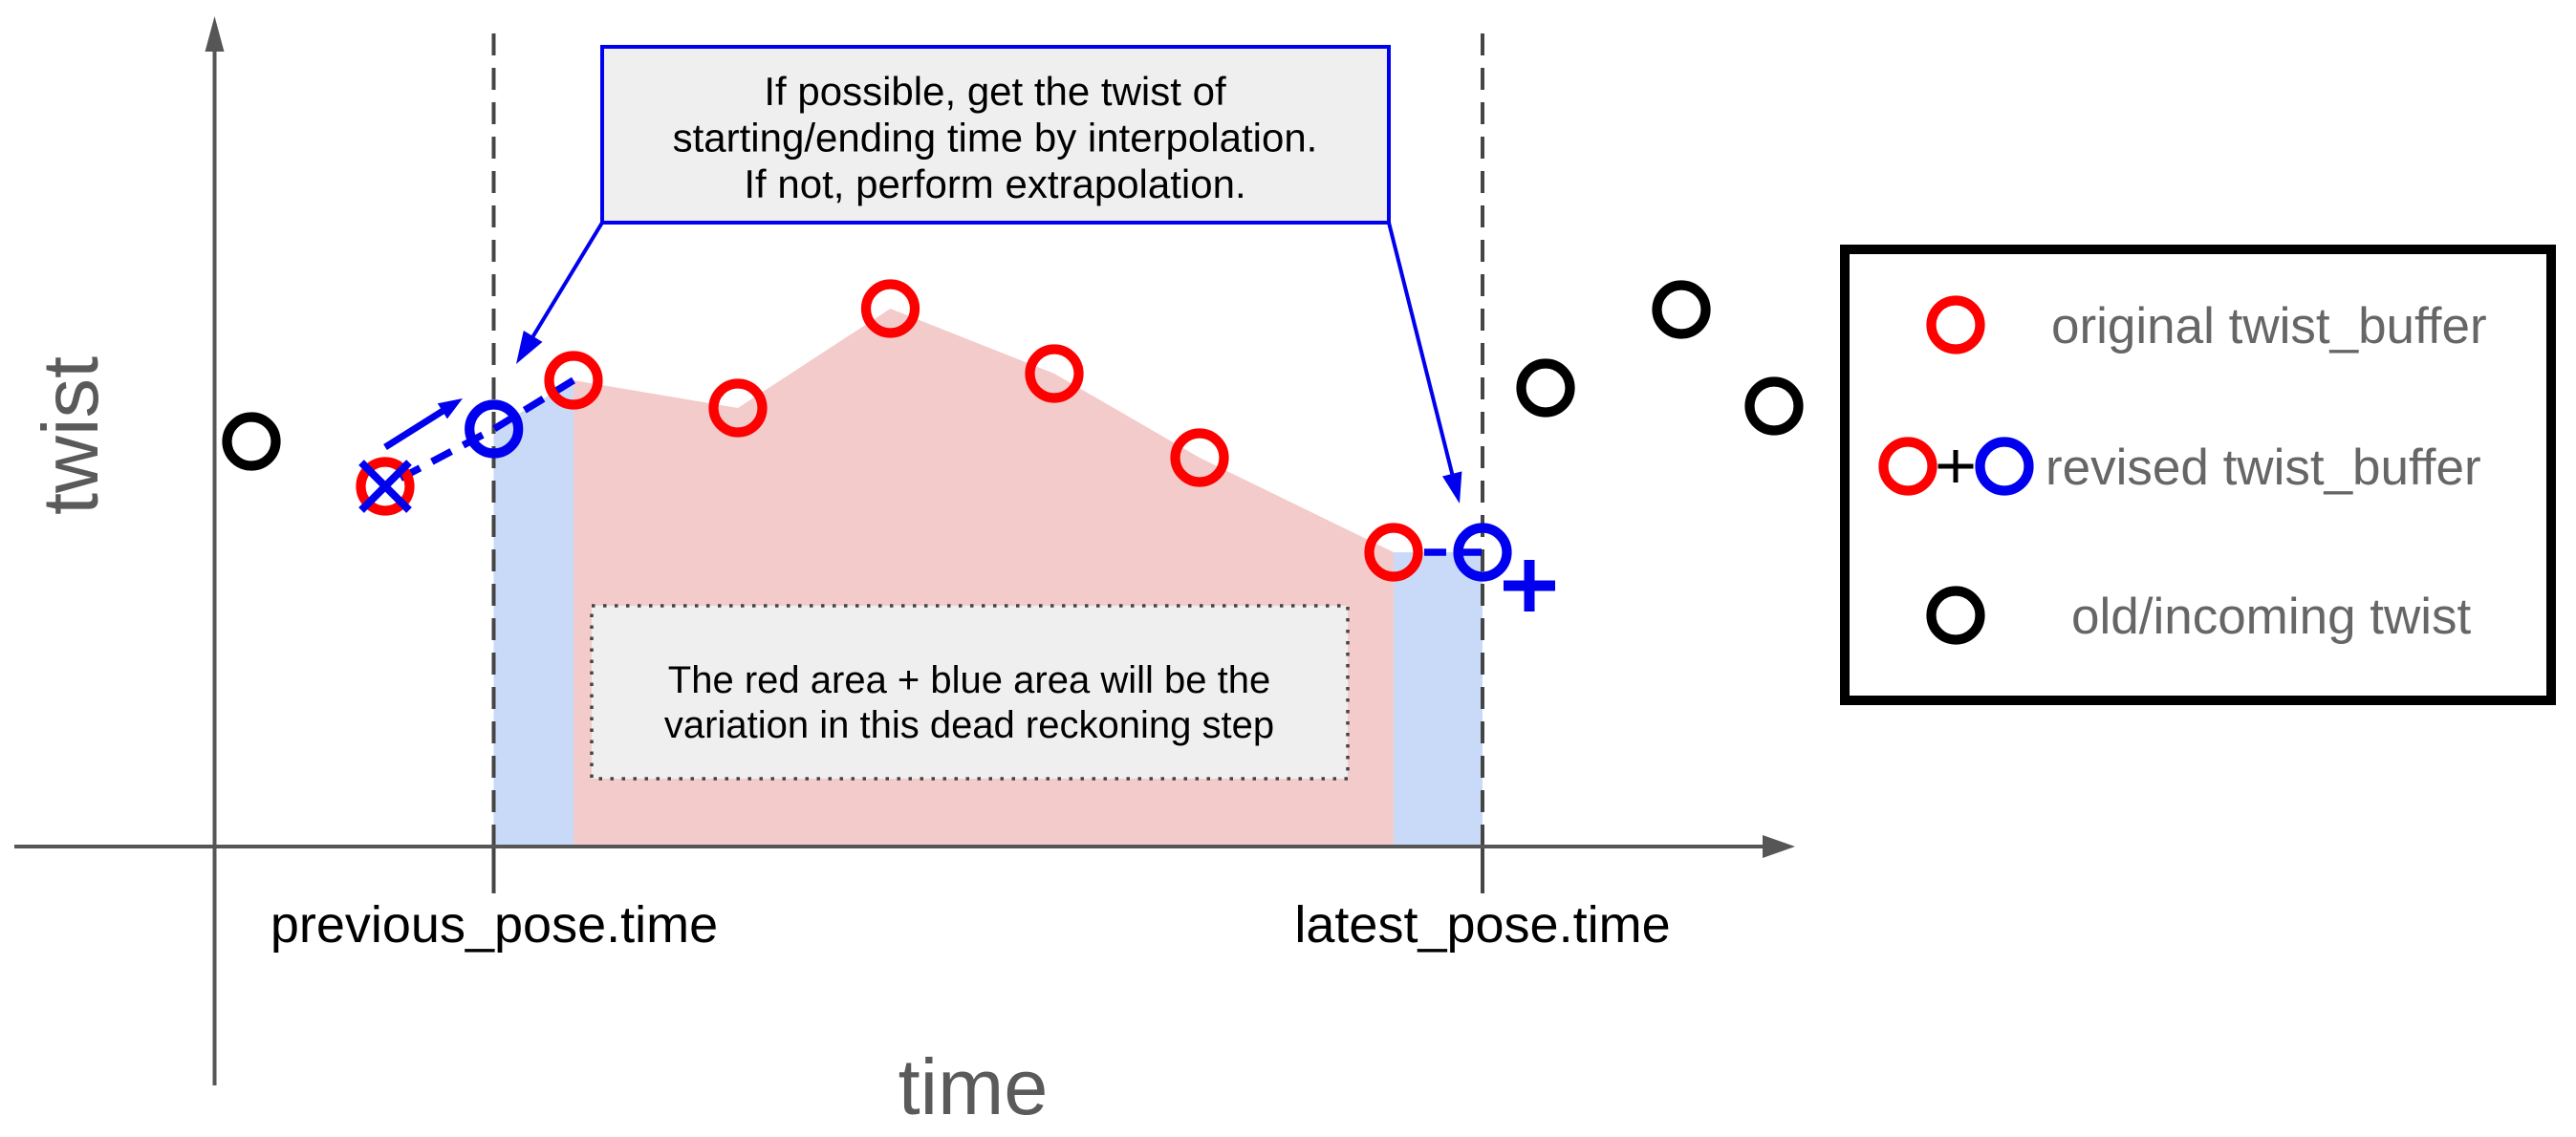  What do you see at coordinates (1482, 925) in the screenshot?
I see `svg-text: latest_pose.time` at bounding box center [1482, 925].